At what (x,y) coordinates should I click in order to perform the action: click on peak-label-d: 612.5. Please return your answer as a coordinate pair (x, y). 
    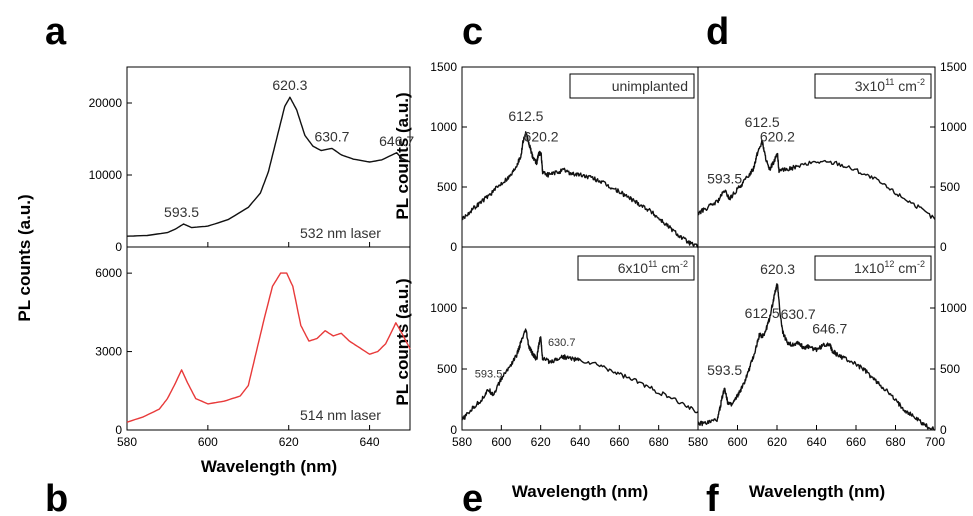
    Looking at the image, I should click on (762, 122).